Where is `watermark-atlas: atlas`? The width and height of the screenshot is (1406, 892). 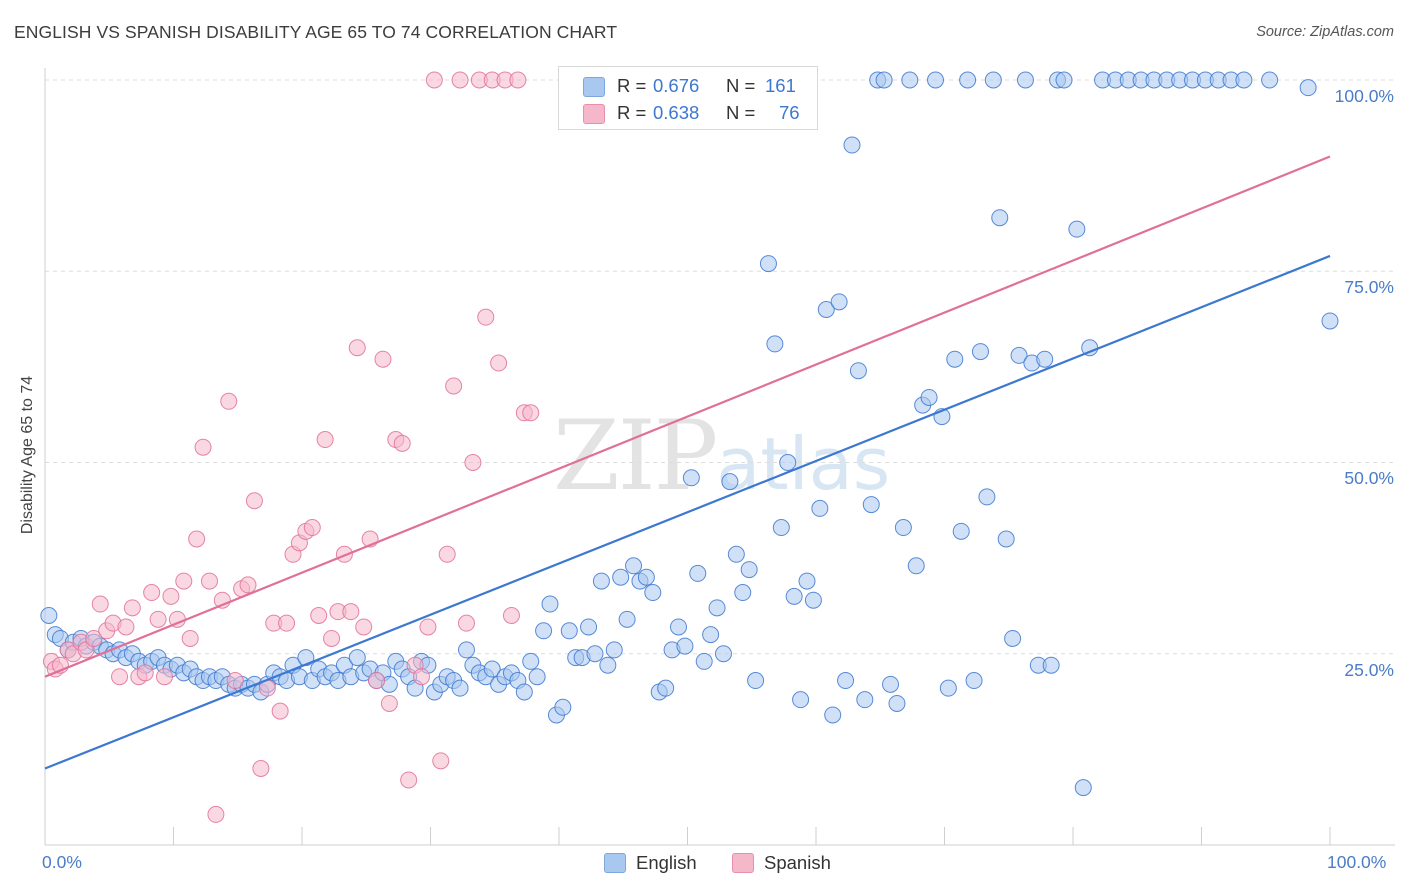
watermark-atlas: atlas is located at coordinates (803, 464).